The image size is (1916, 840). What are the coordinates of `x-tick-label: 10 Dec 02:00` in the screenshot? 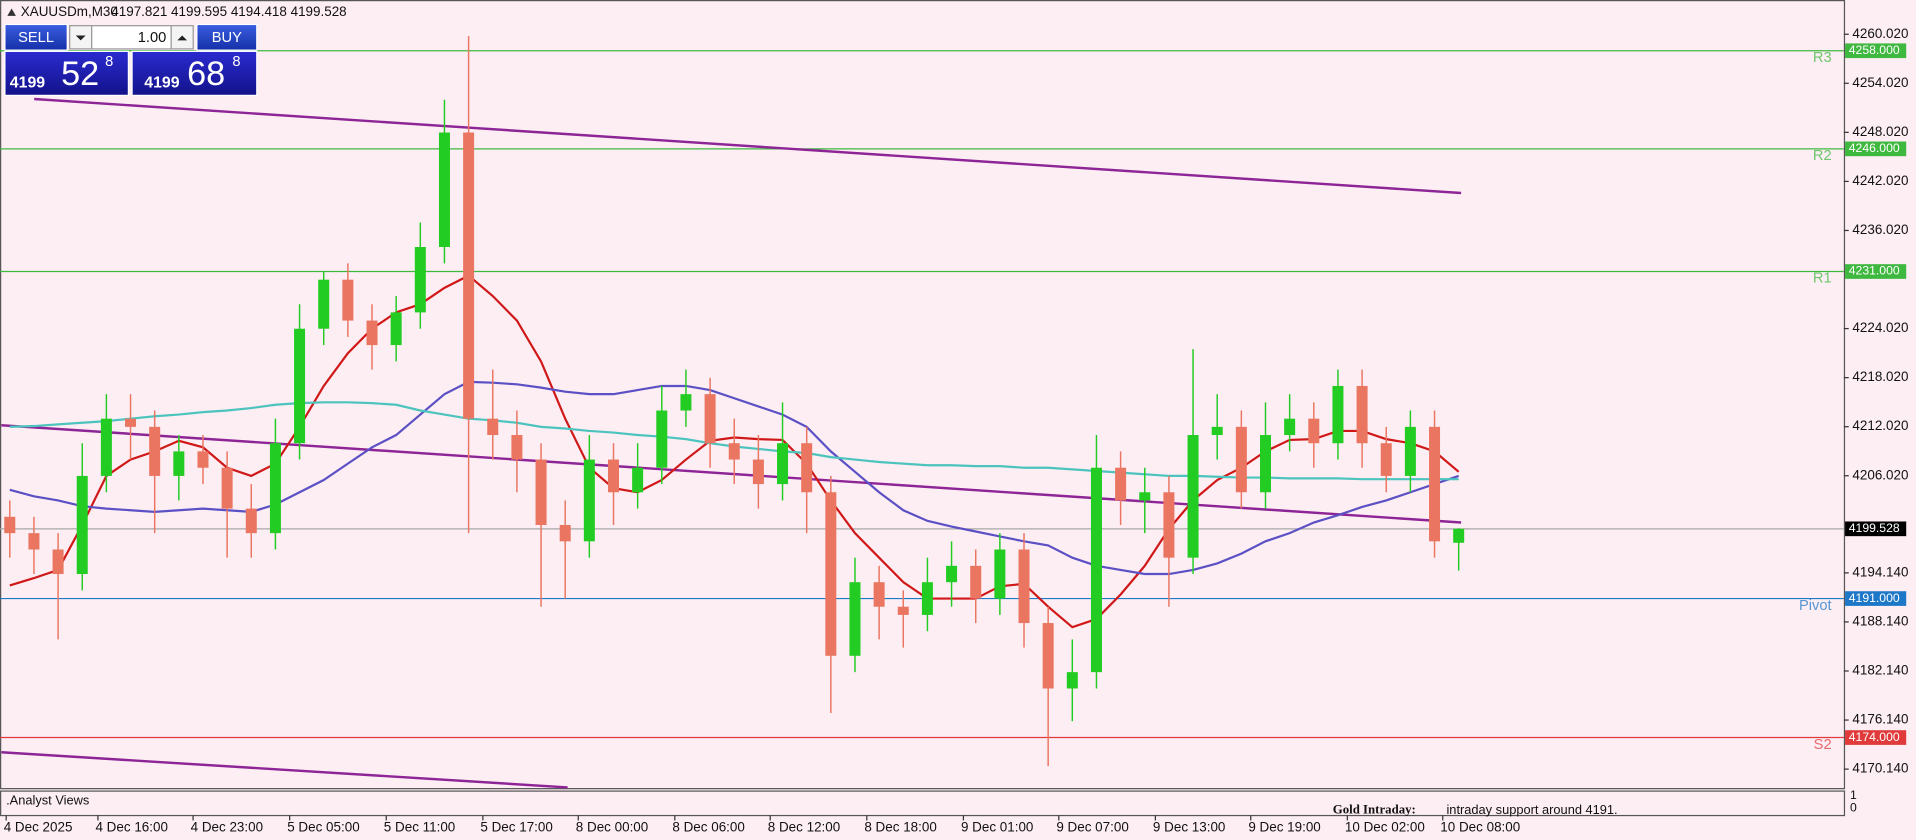 It's located at (1385, 826).